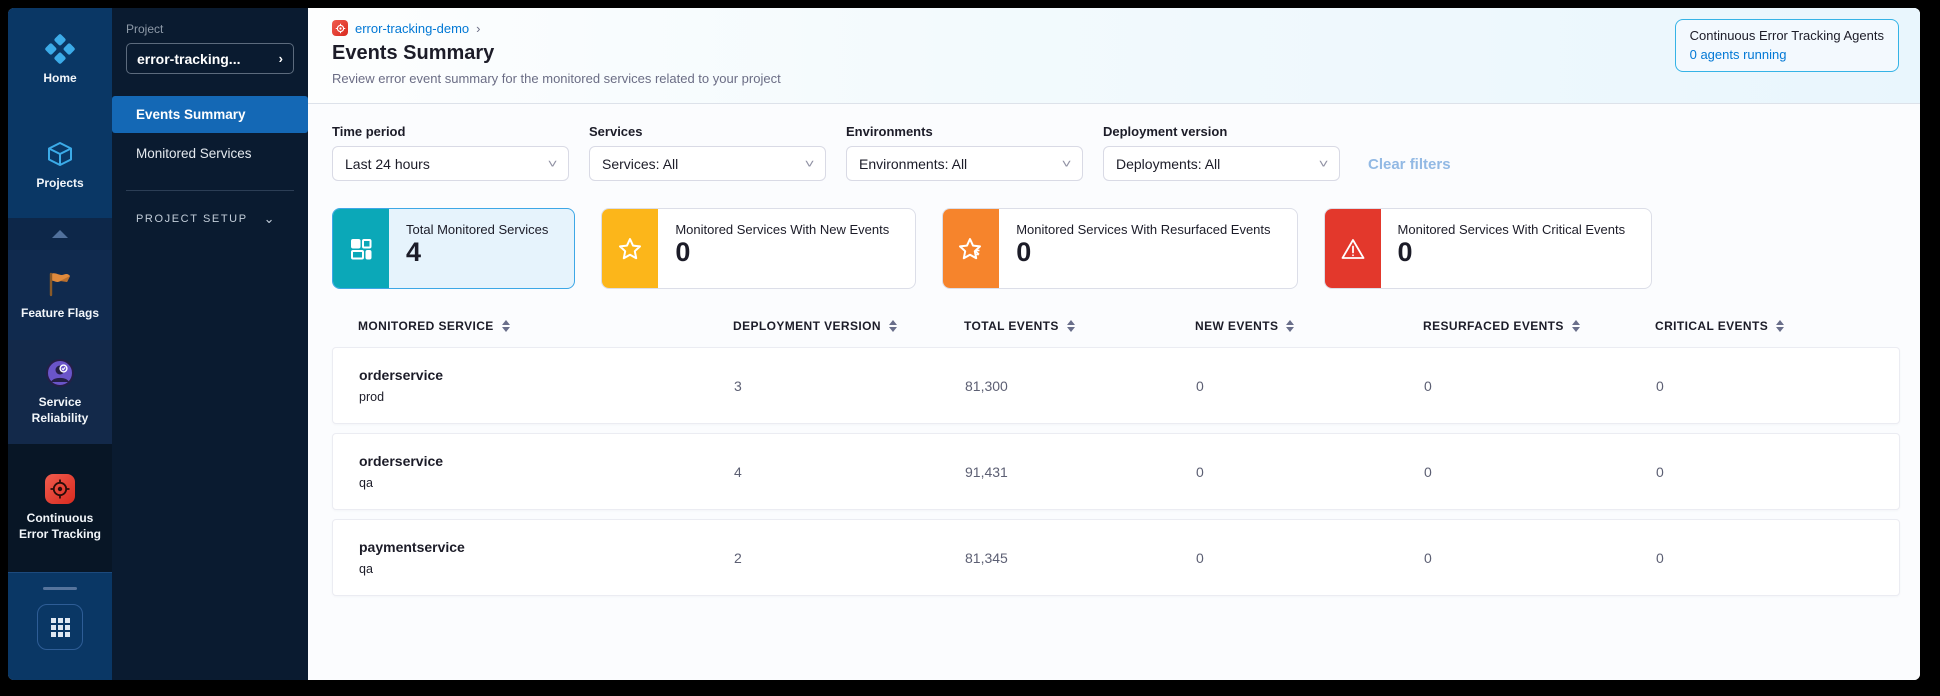 Image resolution: width=1940 pixels, height=696 pixels. What do you see at coordinates (426, 326) in the screenshot?
I see `column-label: MONITORED SERVICE` at bounding box center [426, 326].